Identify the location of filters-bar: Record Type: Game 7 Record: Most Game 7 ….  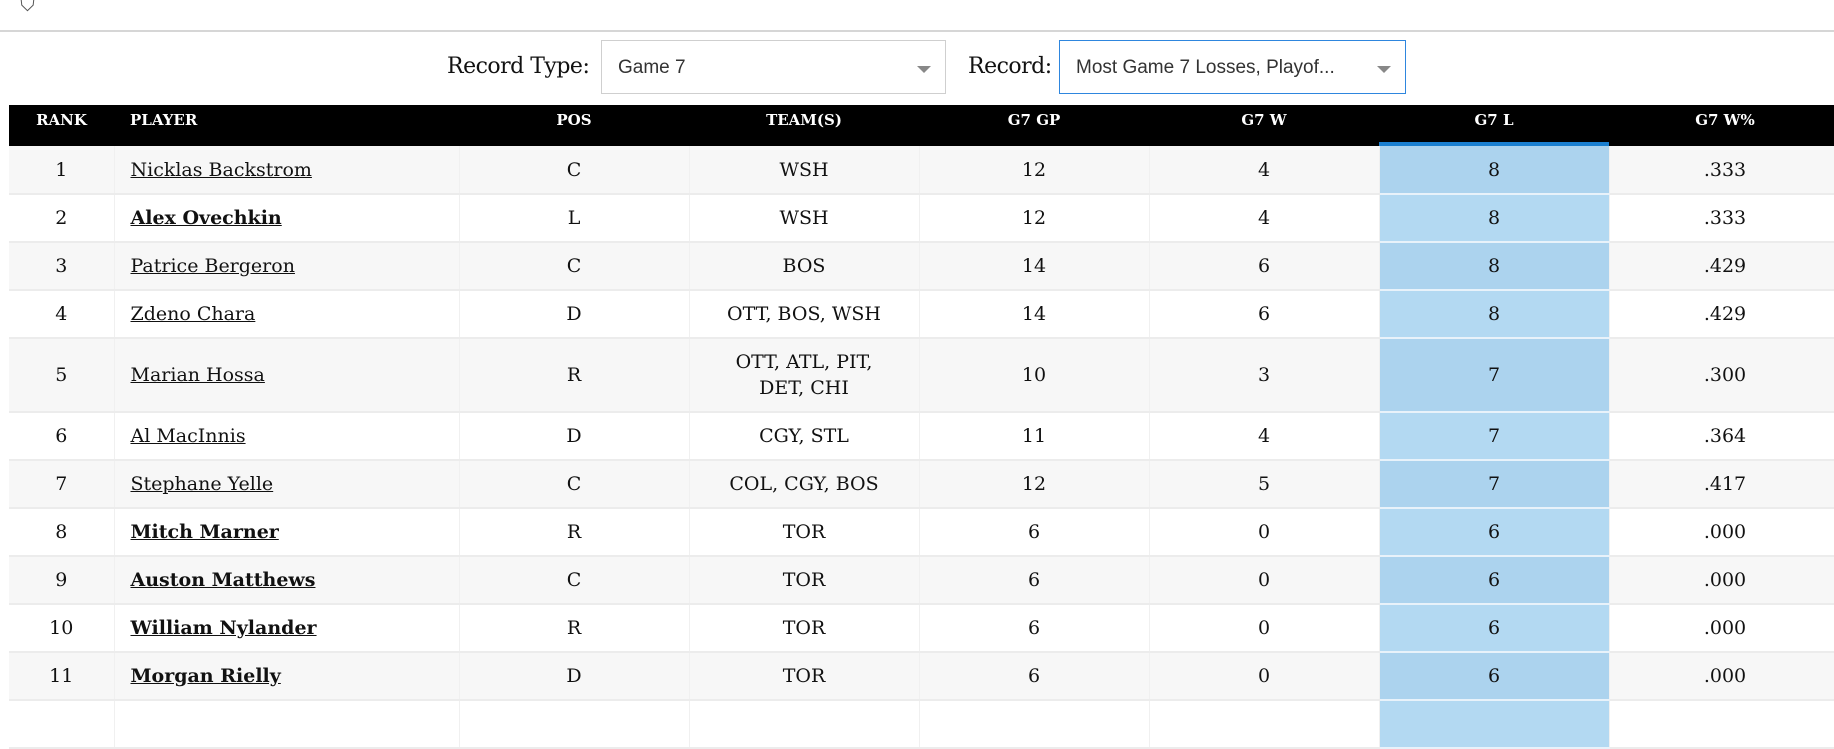
(917, 68).